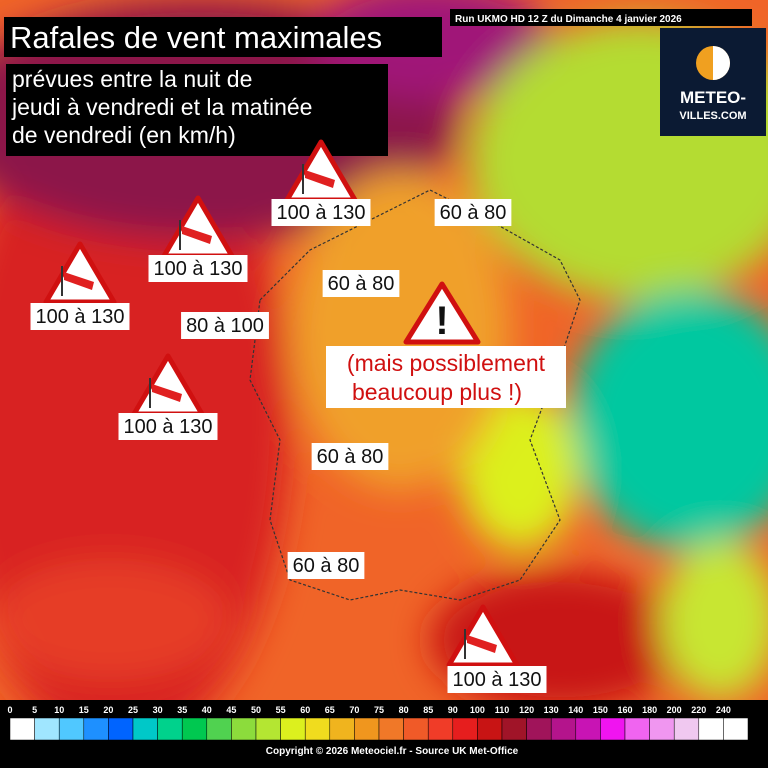 This screenshot has width=768, height=768. Describe the element at coordinates (649, 710) in the screenshot. I see `legend-tick-label: 180` at that location.